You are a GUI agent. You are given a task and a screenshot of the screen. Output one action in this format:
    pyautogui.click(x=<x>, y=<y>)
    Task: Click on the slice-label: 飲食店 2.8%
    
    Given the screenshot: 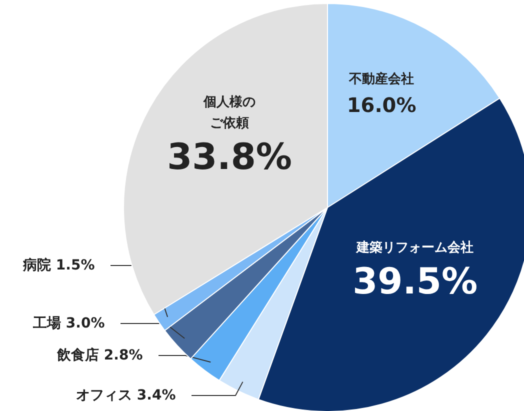 What is the action you would take?
    pyautogui.click(x=99, y=355)
    